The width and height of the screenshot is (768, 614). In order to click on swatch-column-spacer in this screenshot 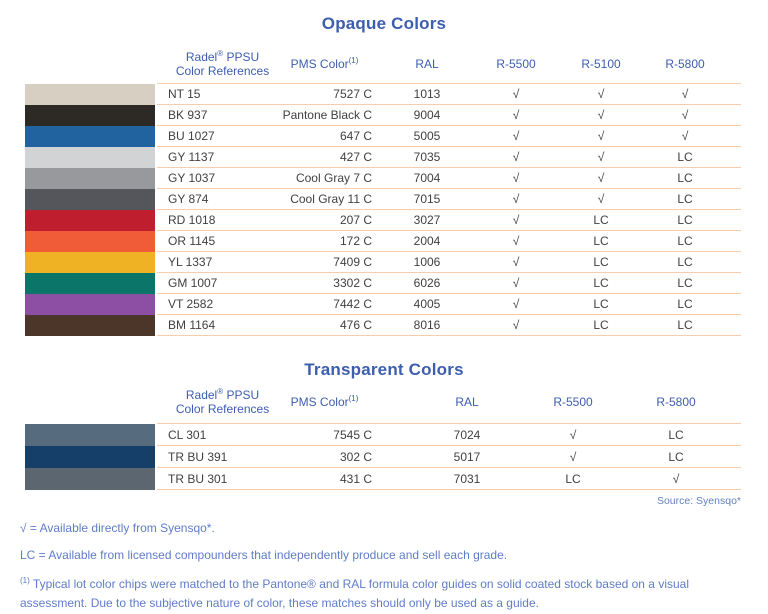, I will do `click(90, 402)`.